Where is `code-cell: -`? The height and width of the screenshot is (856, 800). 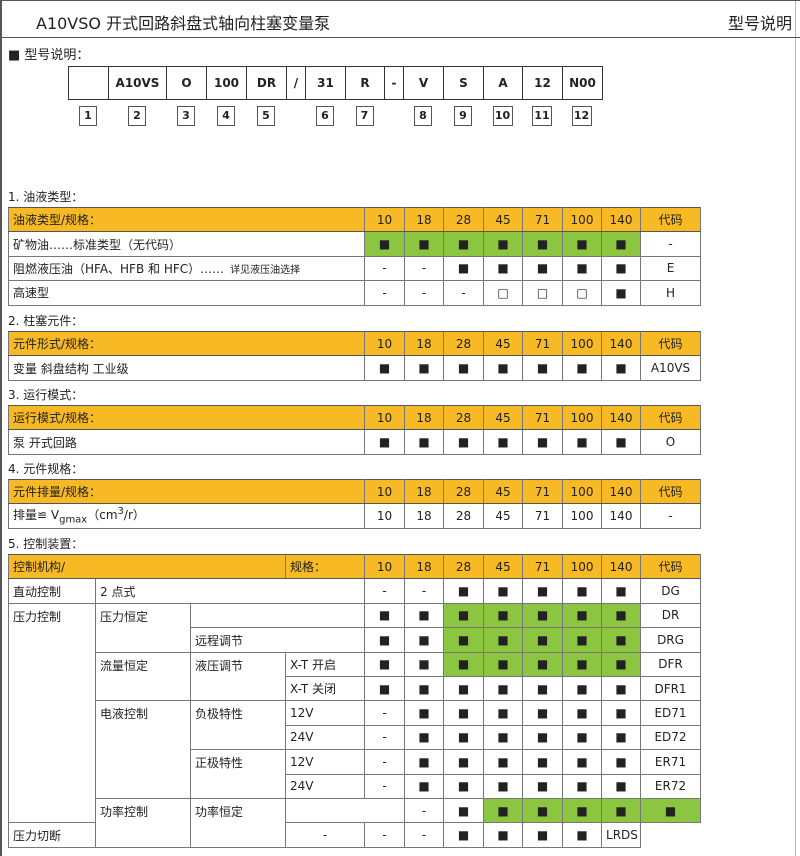 code-cell: - is located at coordinates (670, 516).